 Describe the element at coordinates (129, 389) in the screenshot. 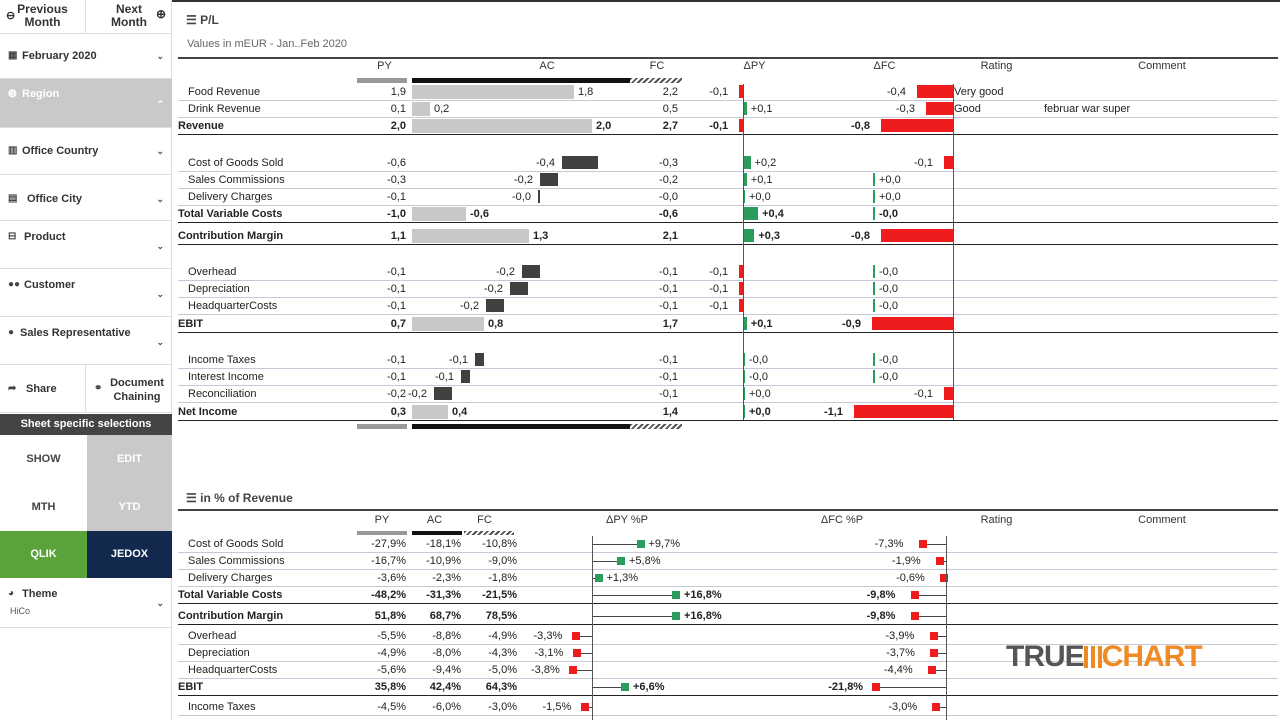

I see `document-chaining-button: ⚭ Document Chaining` at that location.